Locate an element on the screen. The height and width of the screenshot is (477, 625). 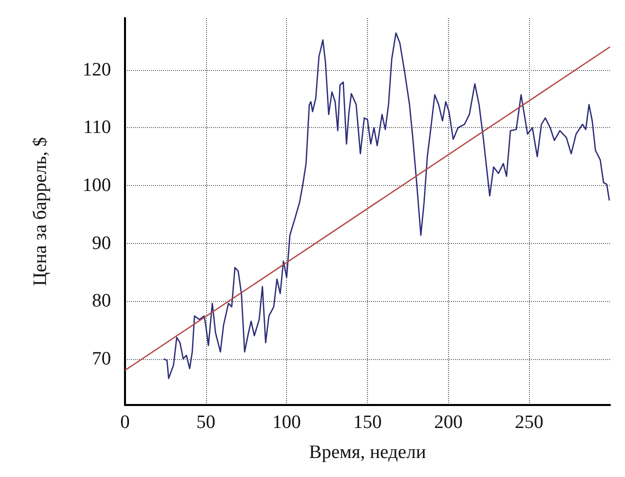
y-tick-label: 100 is located at coordinates (96, 185).